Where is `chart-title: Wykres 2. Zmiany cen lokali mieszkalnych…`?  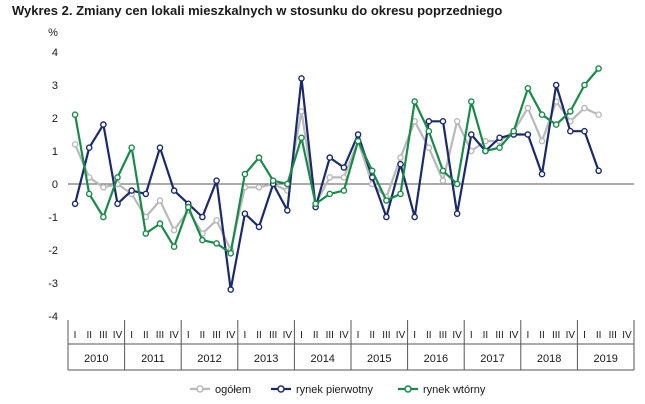
chart-title: Wykres 2. Zmiany cen lokali mieszkalnych… is located at coordinates (257, 10).